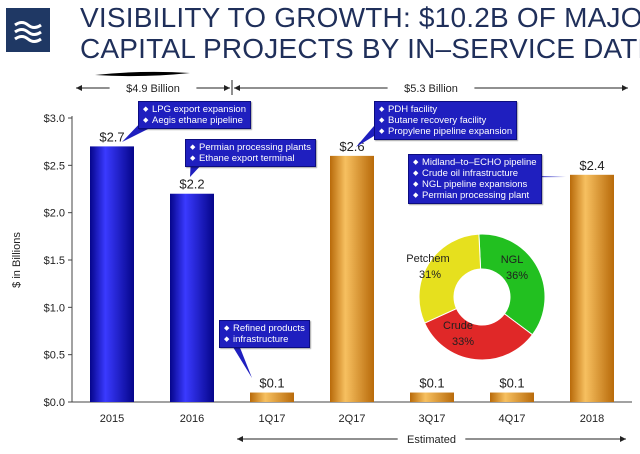 Image resolution: width=640 pixels, height=454 pixels. What do you see at coordinates (592, 288) in the screenshot?
I see `bar-2018` at bounding box center [592, 288].